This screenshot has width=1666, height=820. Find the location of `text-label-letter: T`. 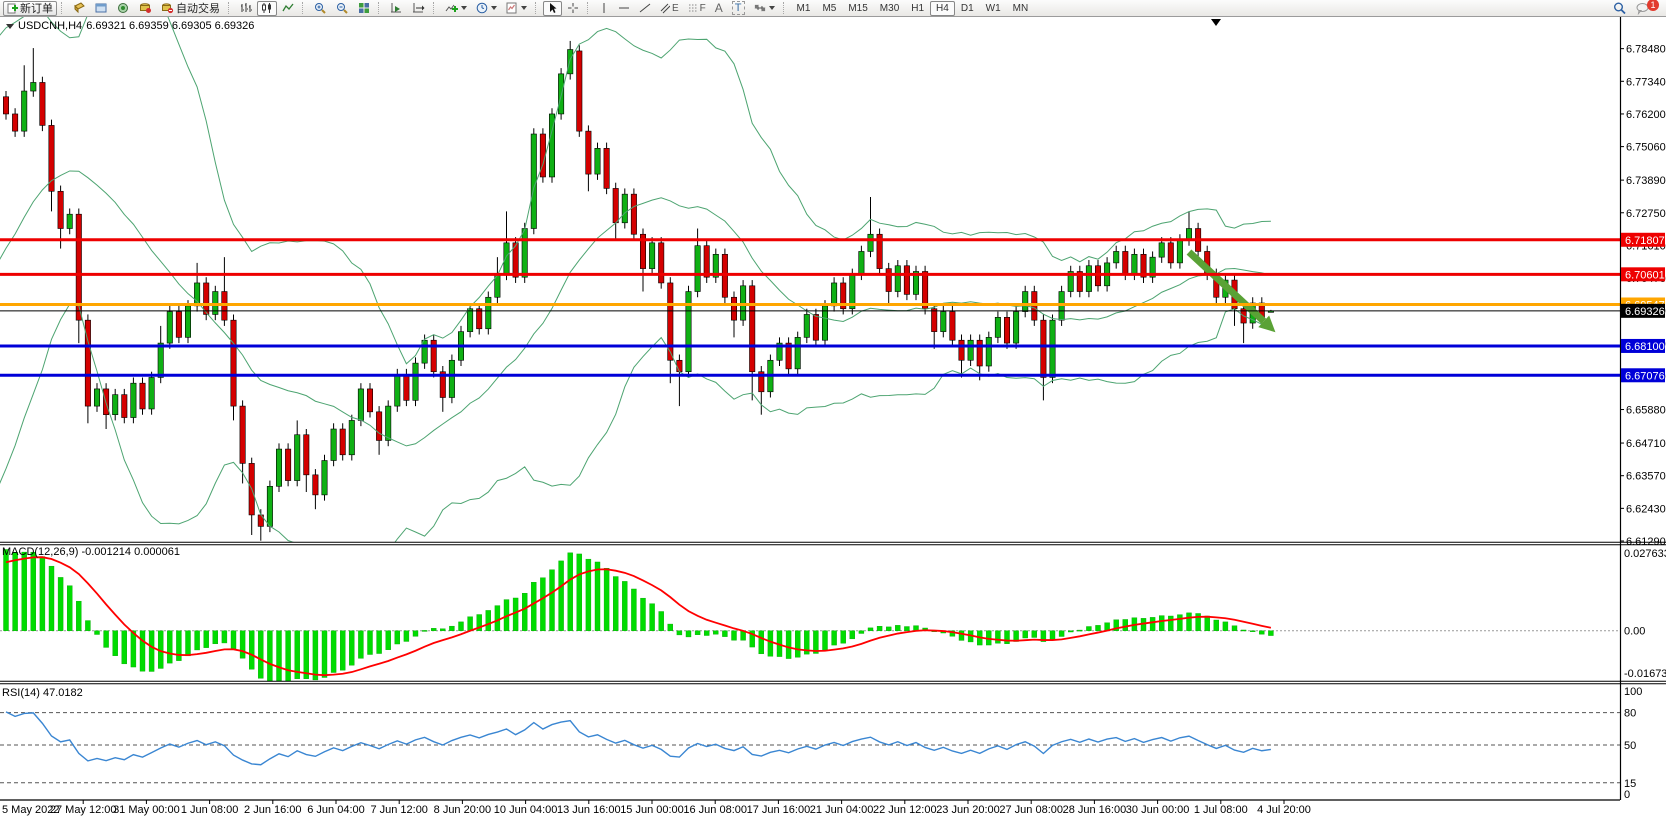

text-label-letter: T is located at coordinates (738, 8).